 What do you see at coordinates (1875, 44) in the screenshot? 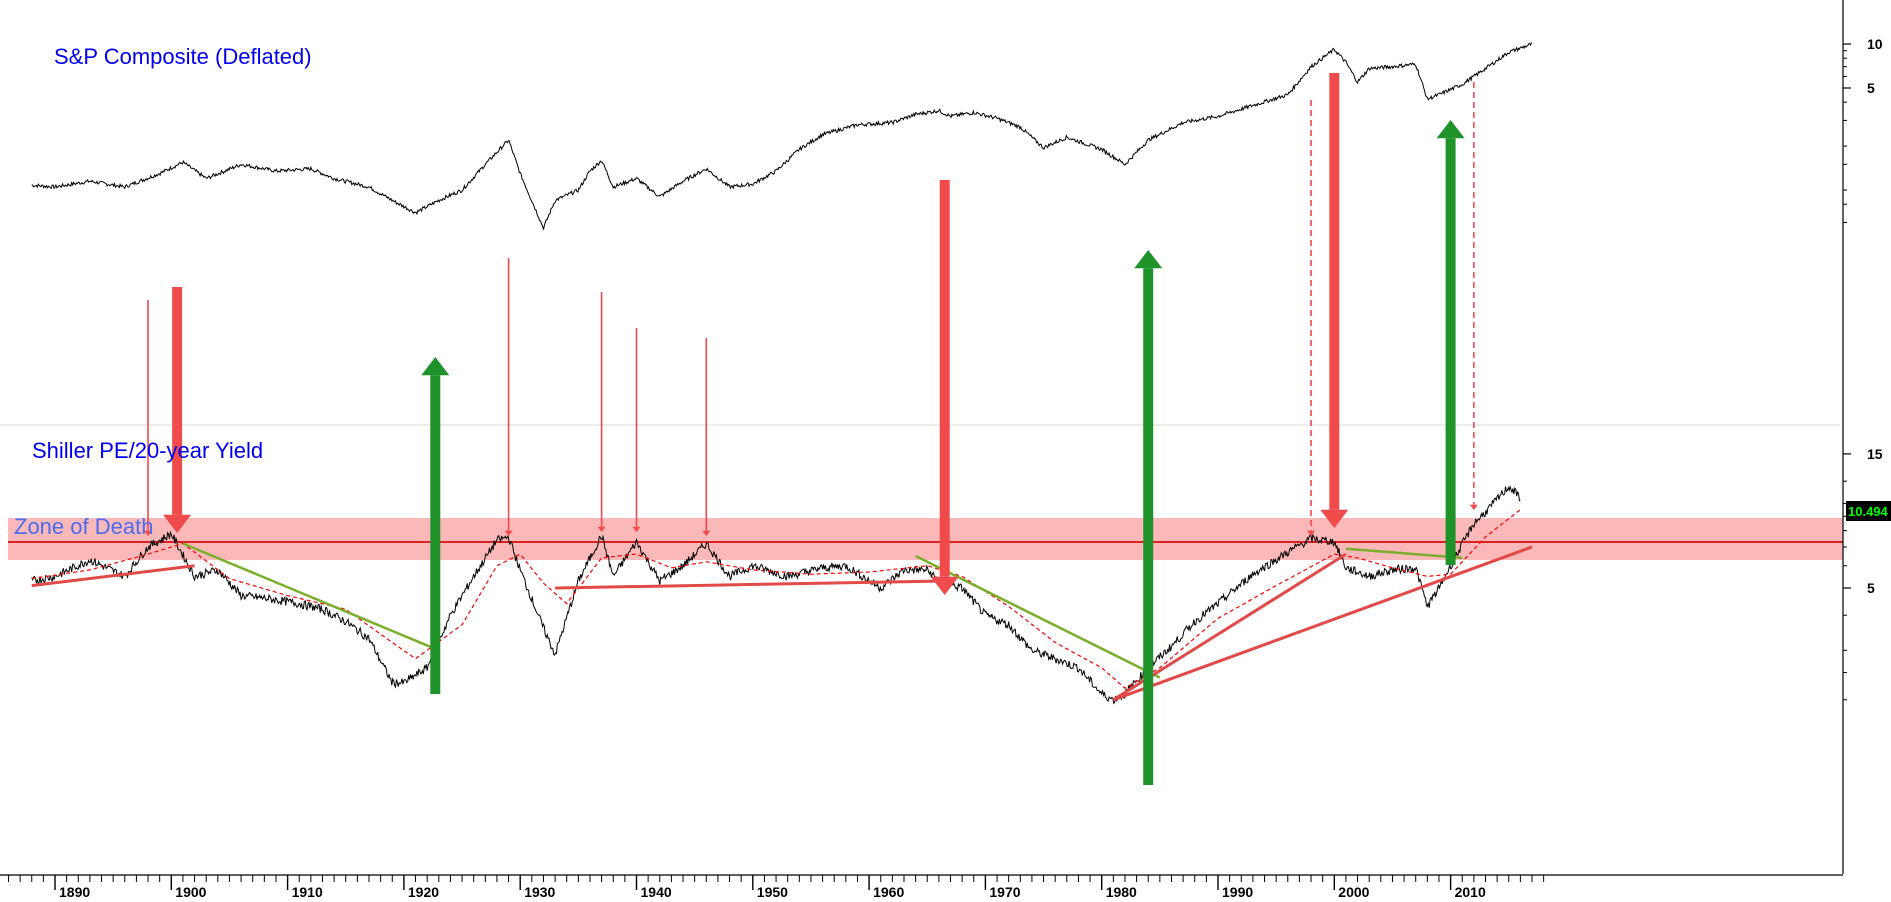
I see `right-axis-tick-label: 10` at bounding box center [1875, 44].